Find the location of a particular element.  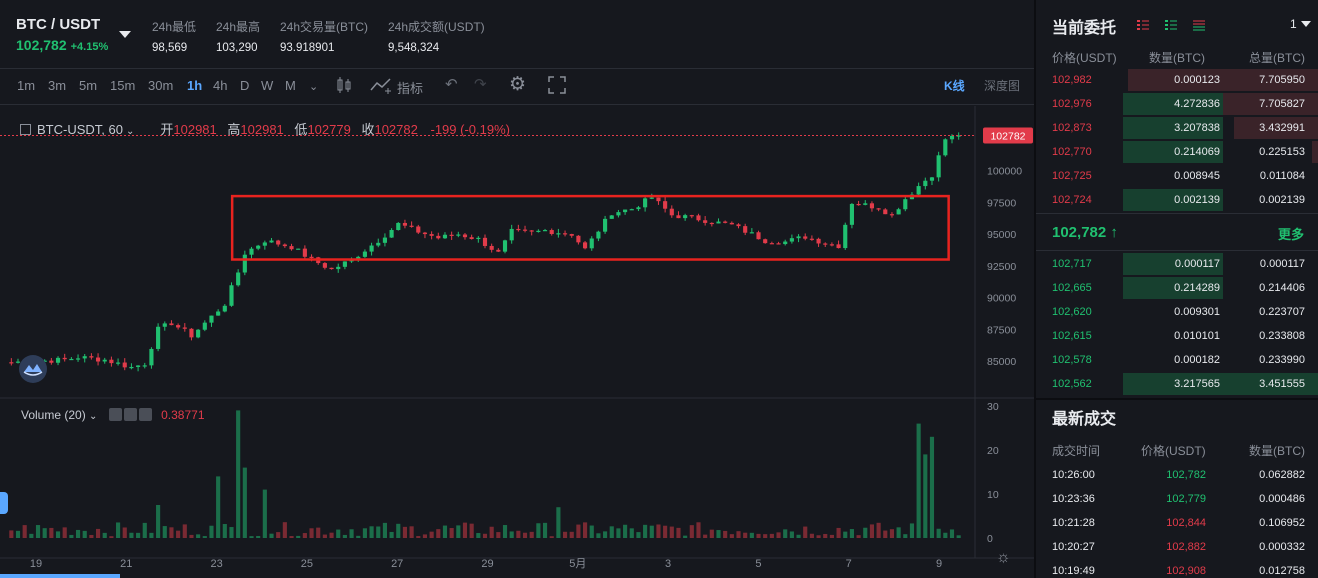

indicator-button: 指标 is located at coordinates (410, 88).